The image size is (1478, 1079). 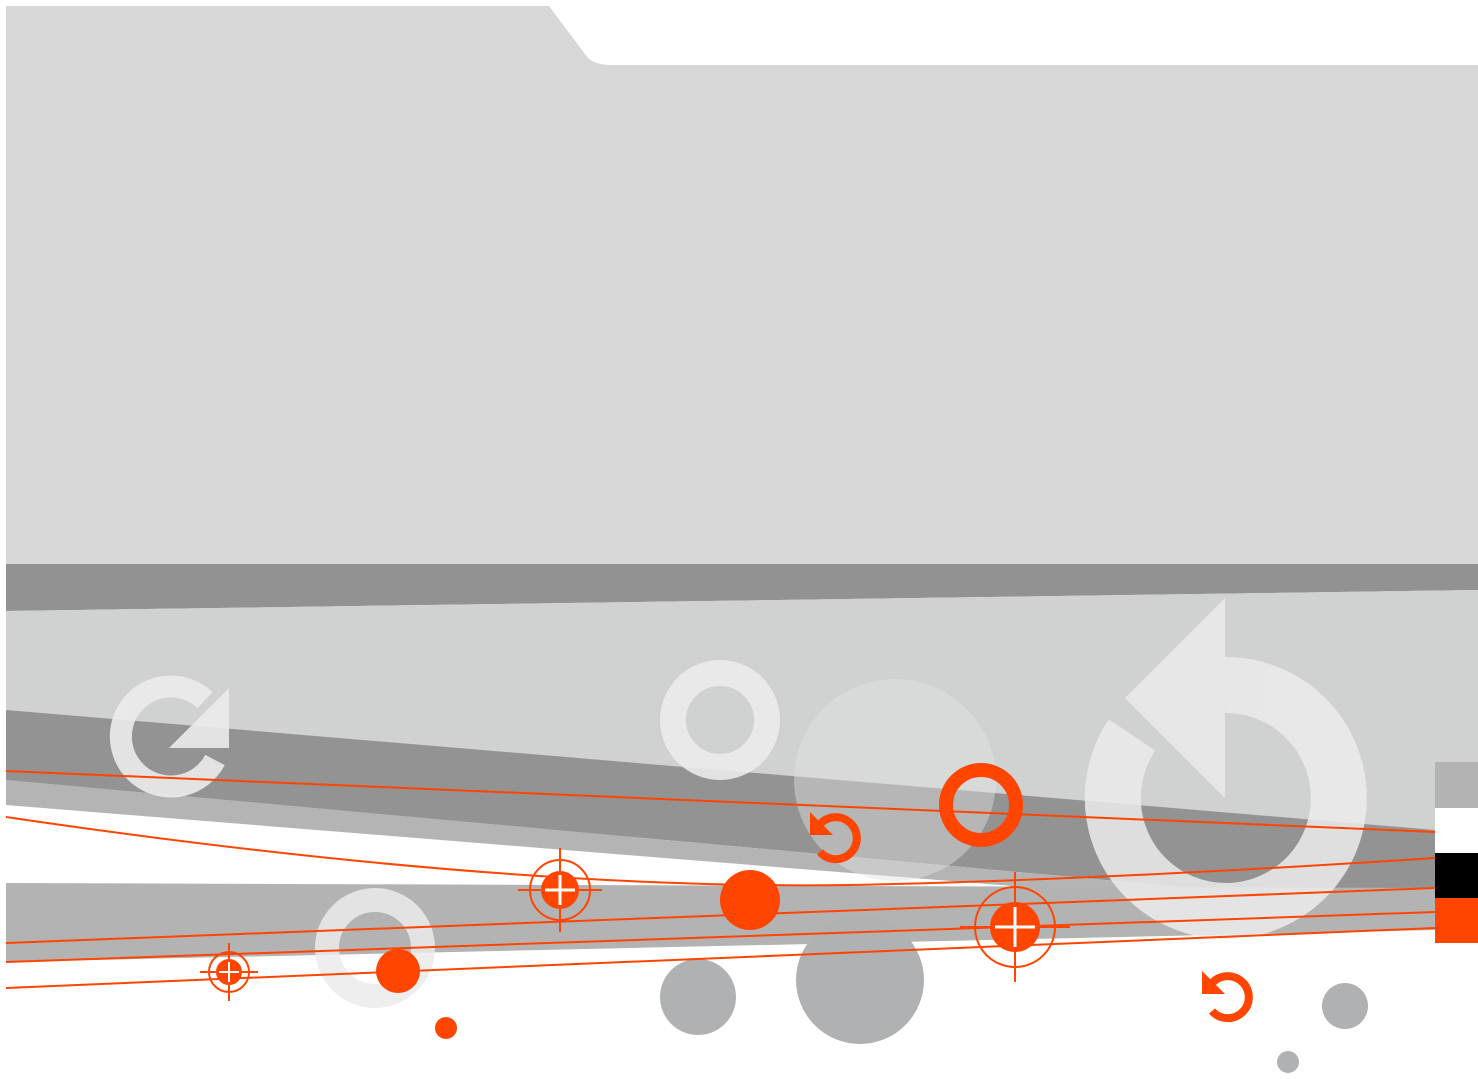 I want to click on mid-diagonal, so click(x=720, y=850).